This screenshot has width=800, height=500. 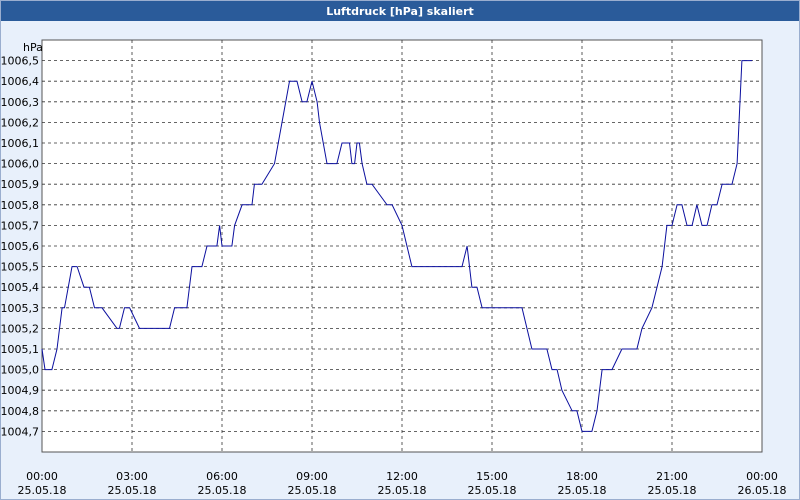 I want to click on y-tick-label: 1005,4, so click(x=20, y=287).